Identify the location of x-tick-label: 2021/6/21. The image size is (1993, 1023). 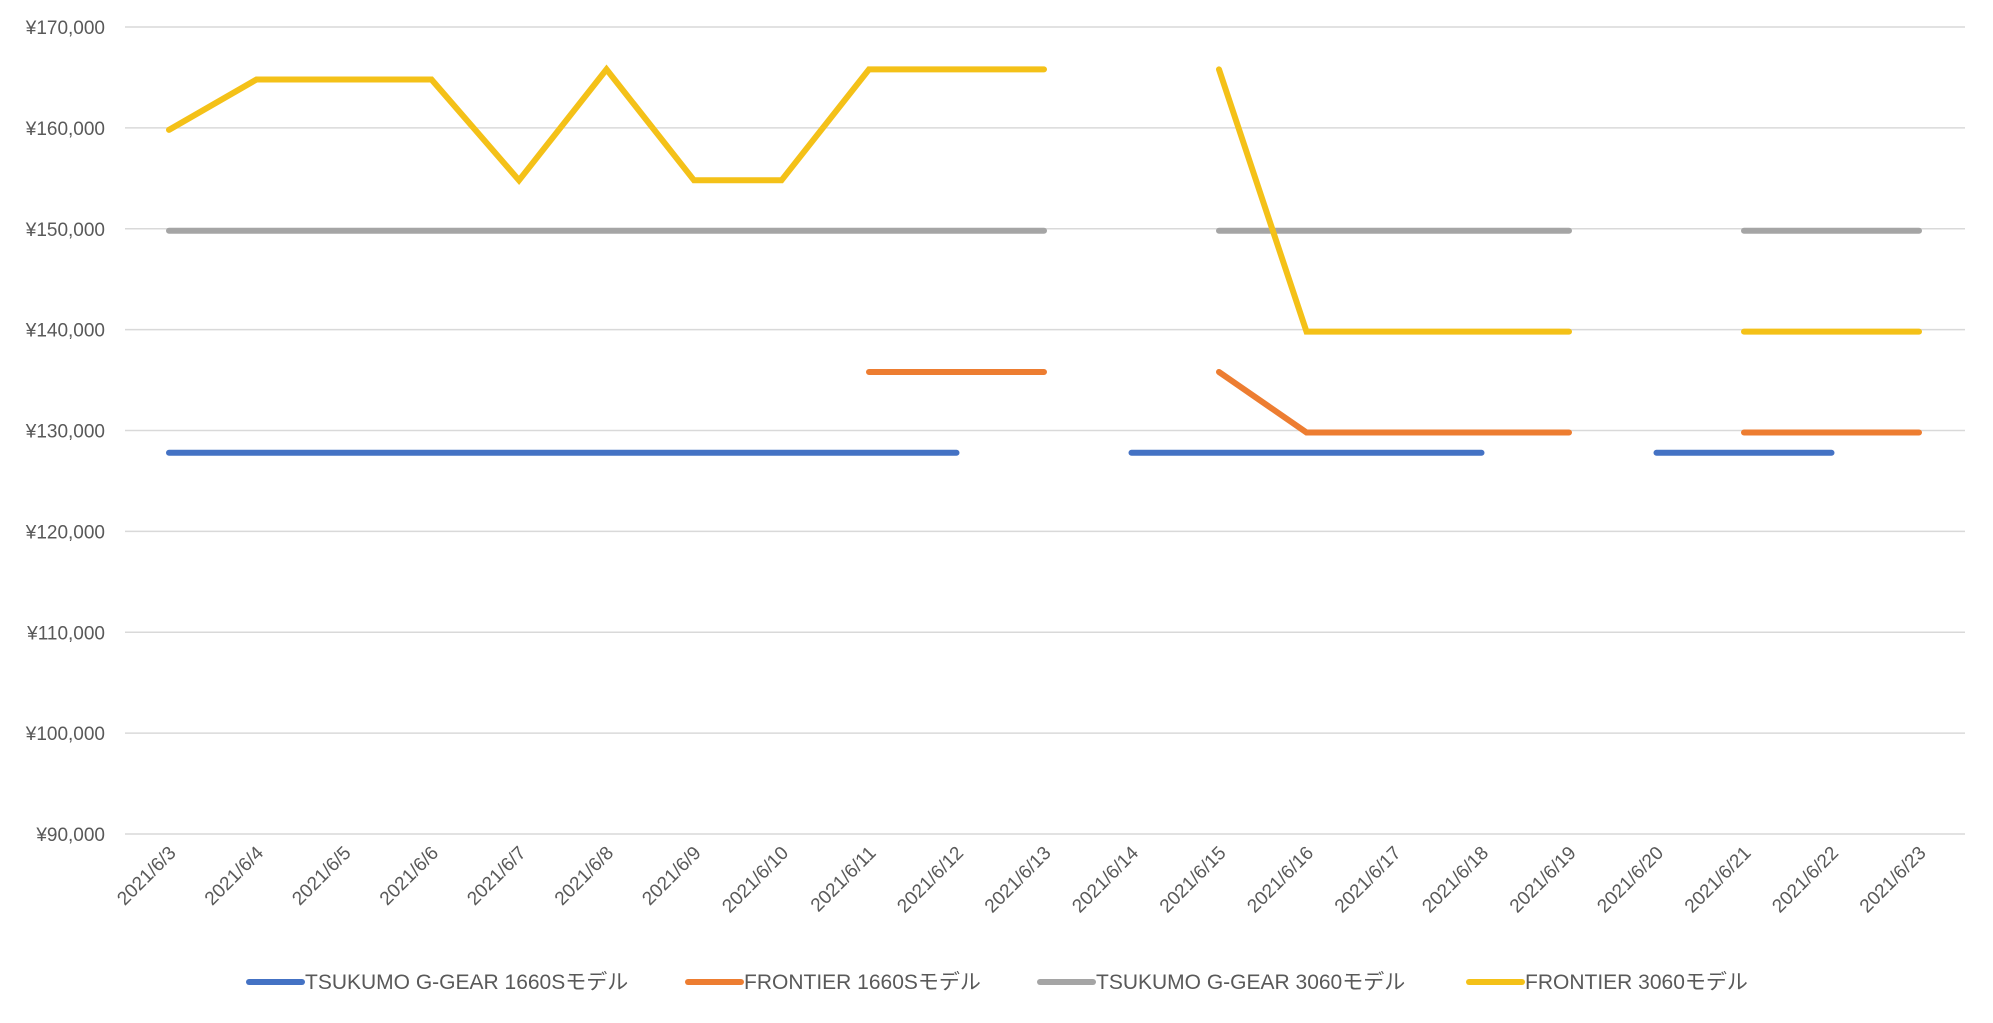
(1718, 880).